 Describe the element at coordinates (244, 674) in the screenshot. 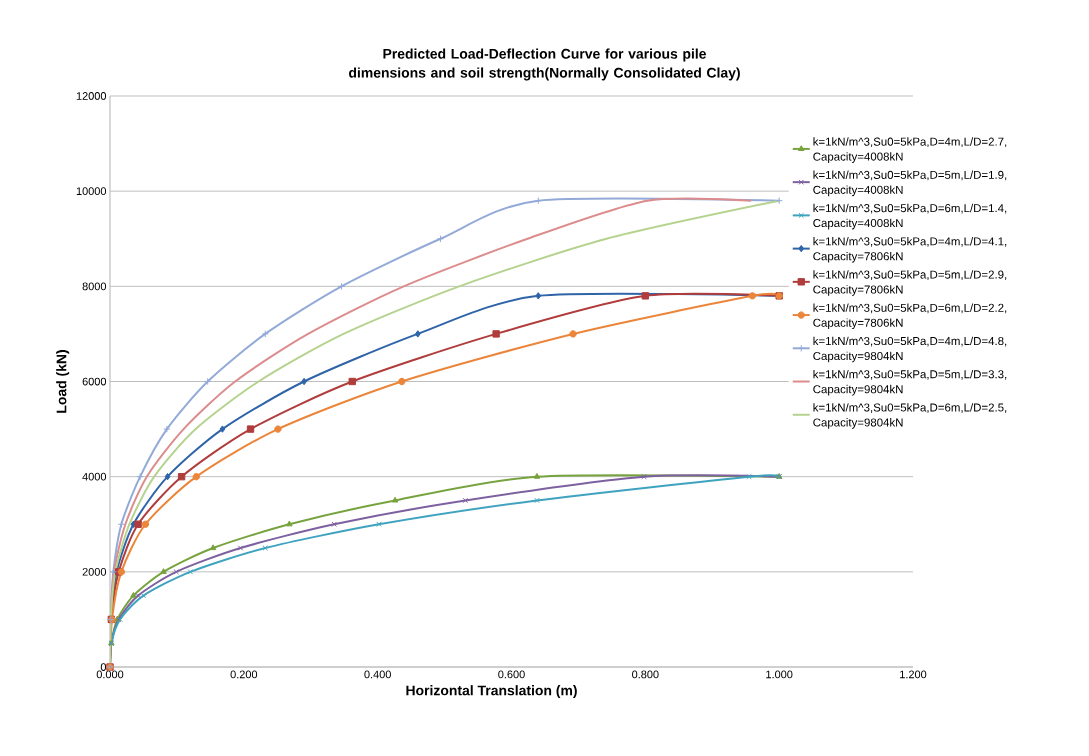

I see `x-tick-label: 0.200` at that location.